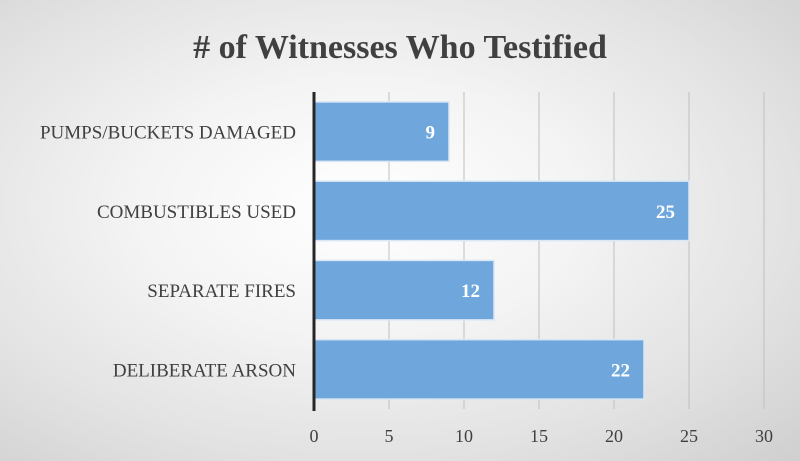  I want to click on x-tick-label: 0, so click(314, 436).